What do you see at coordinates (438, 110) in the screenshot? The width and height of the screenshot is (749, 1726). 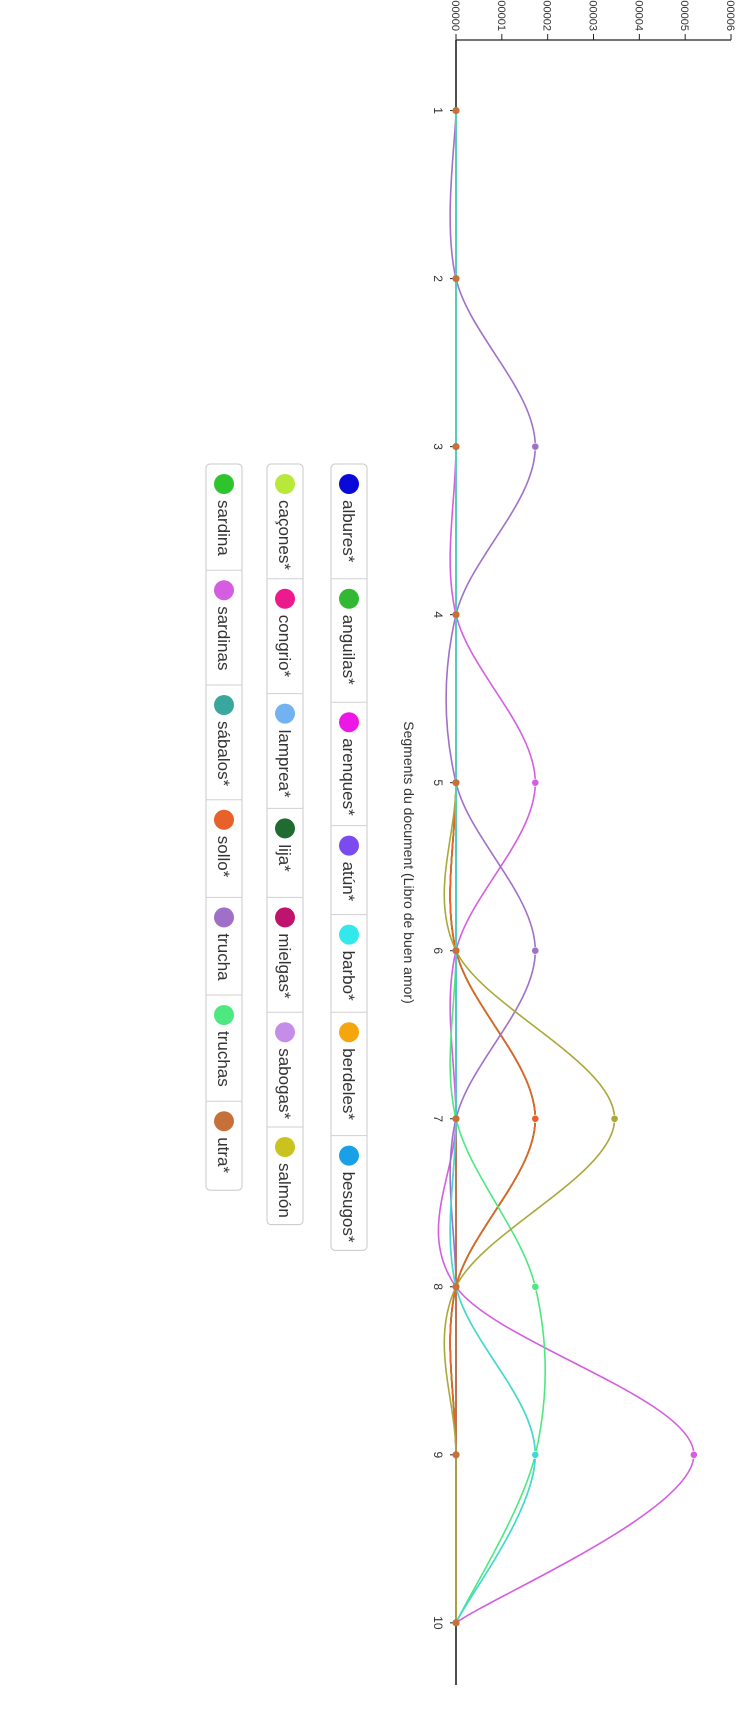 I see `x-tick-label: 1` at bounding box center [438, 110].